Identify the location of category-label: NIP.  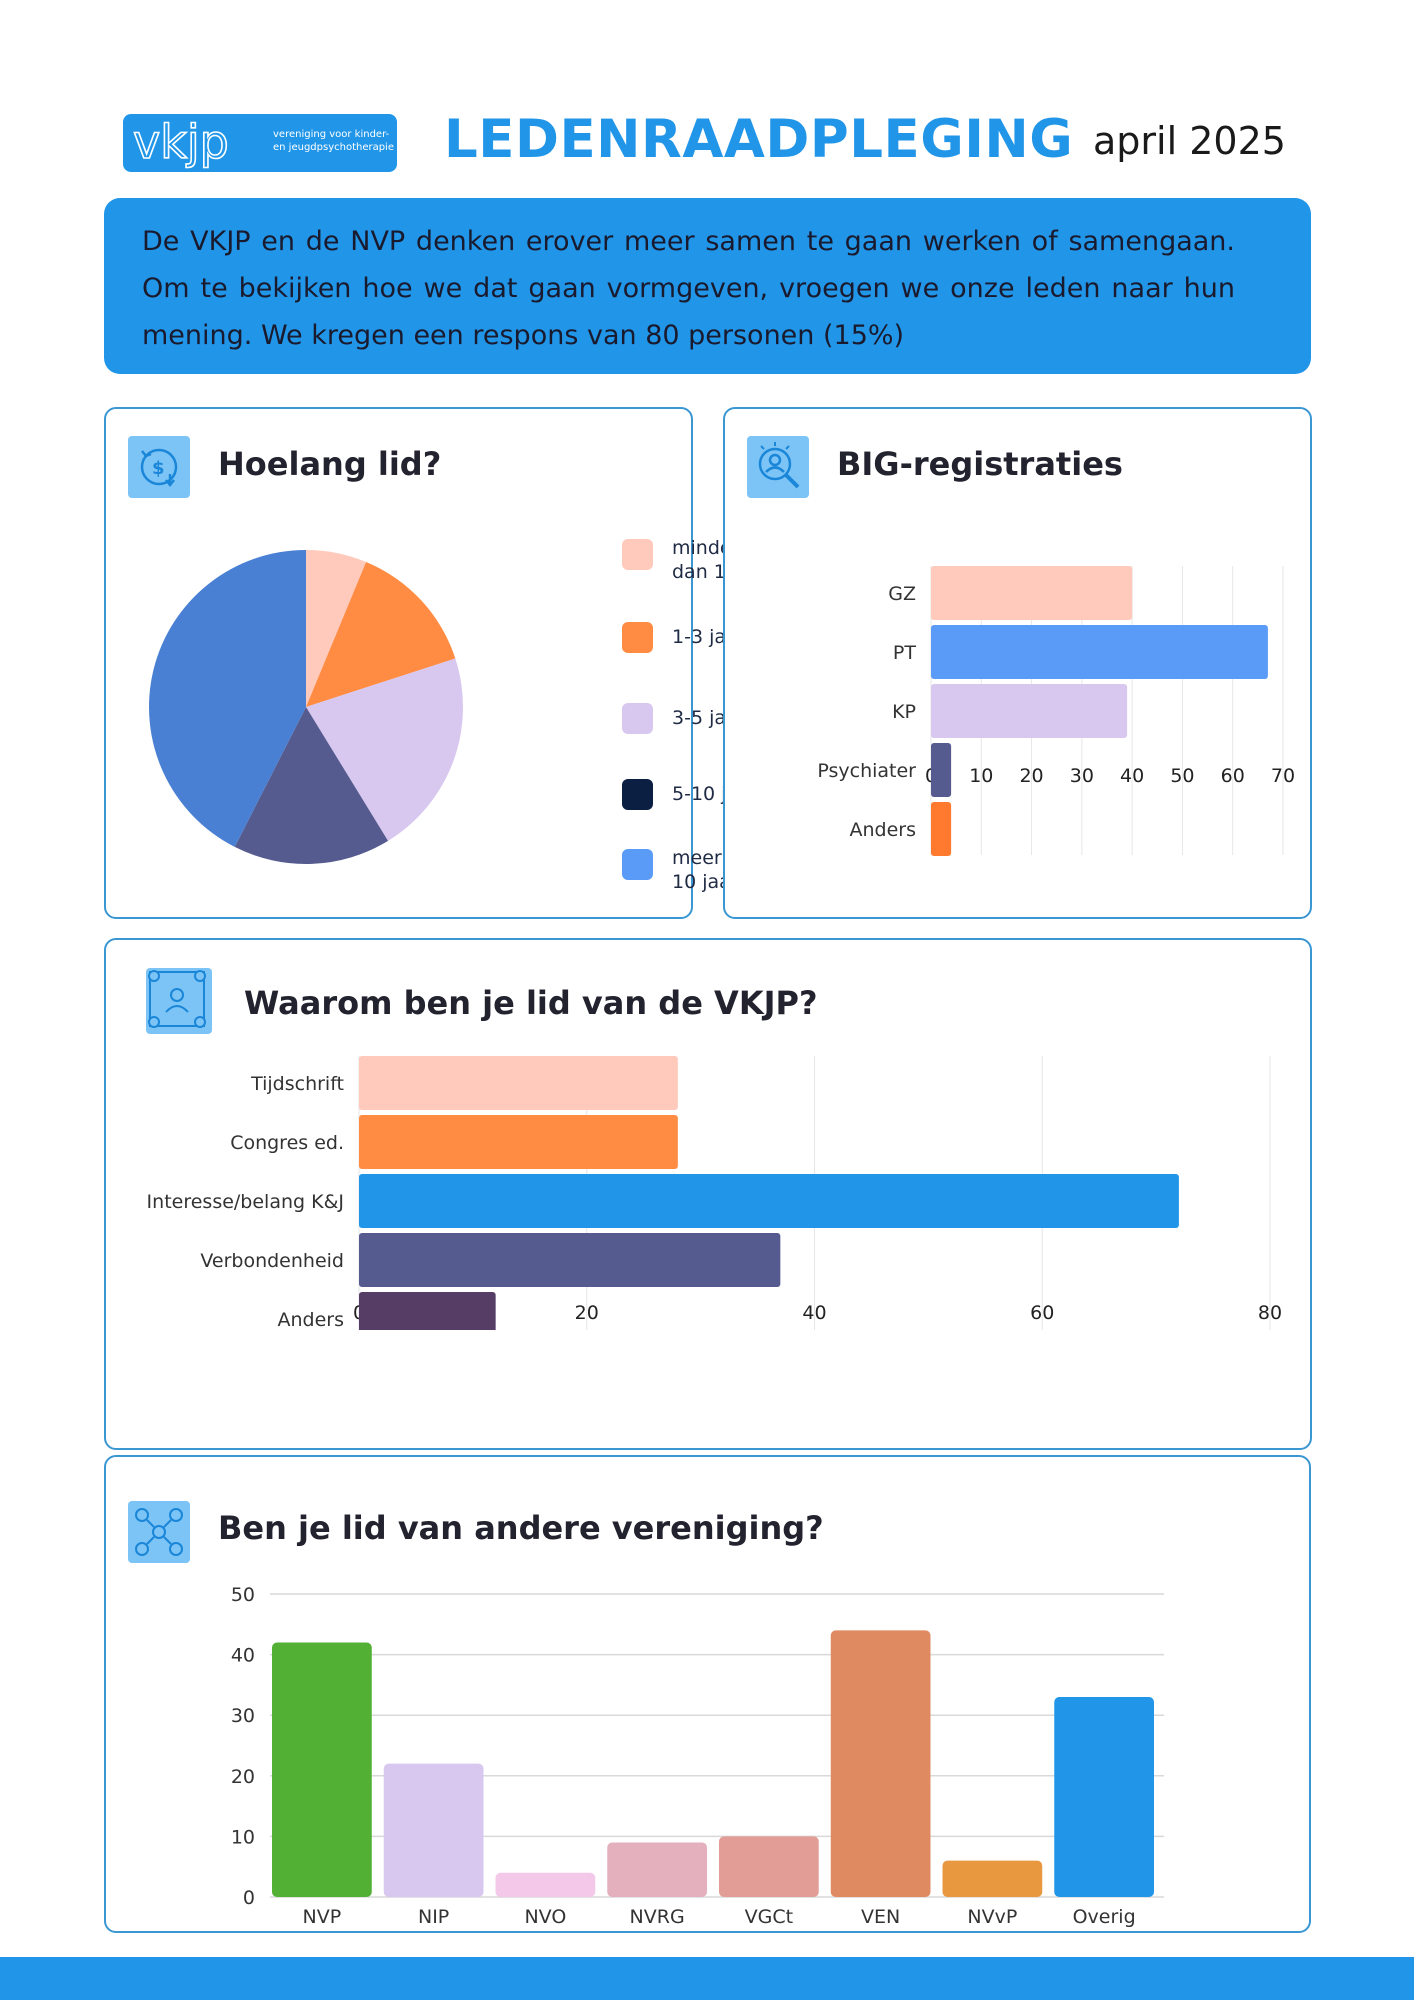
(433, 1917).